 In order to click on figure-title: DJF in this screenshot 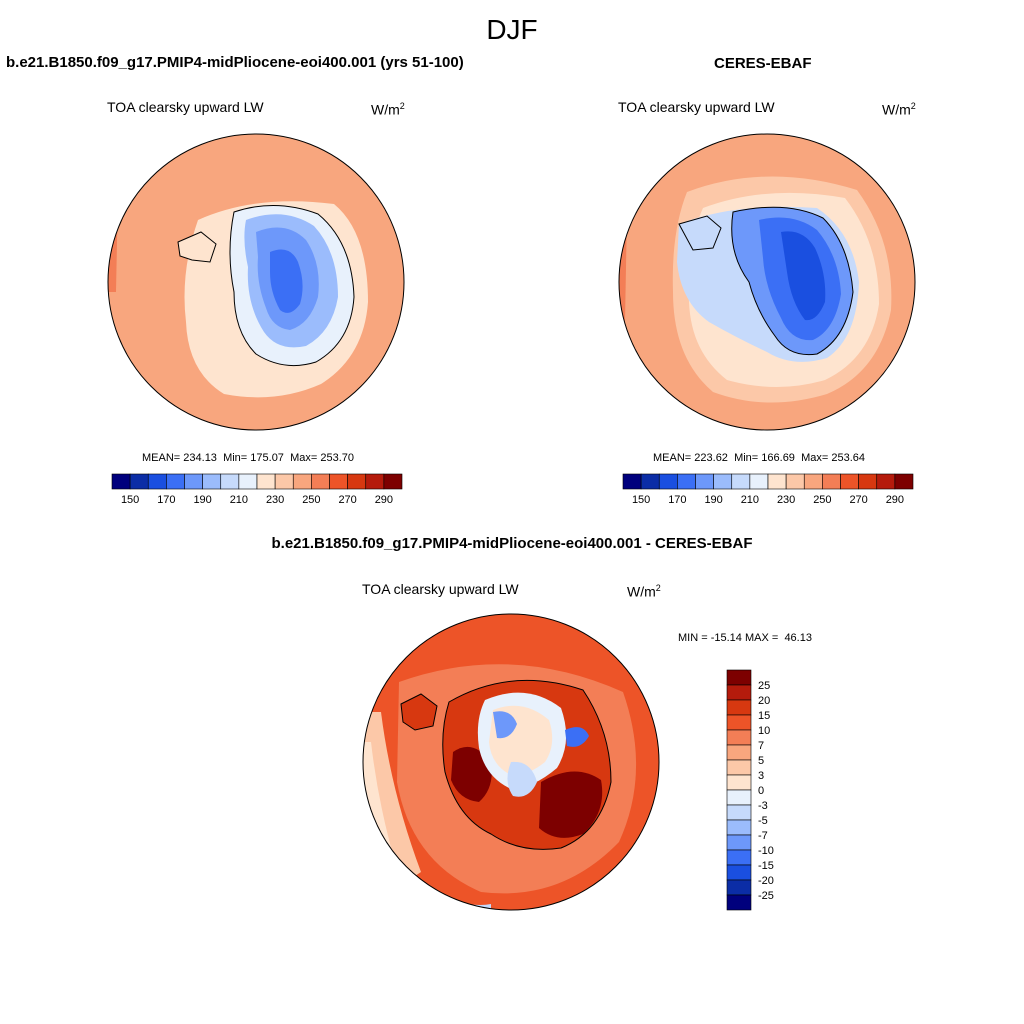, I will do `click(512, 29)`.